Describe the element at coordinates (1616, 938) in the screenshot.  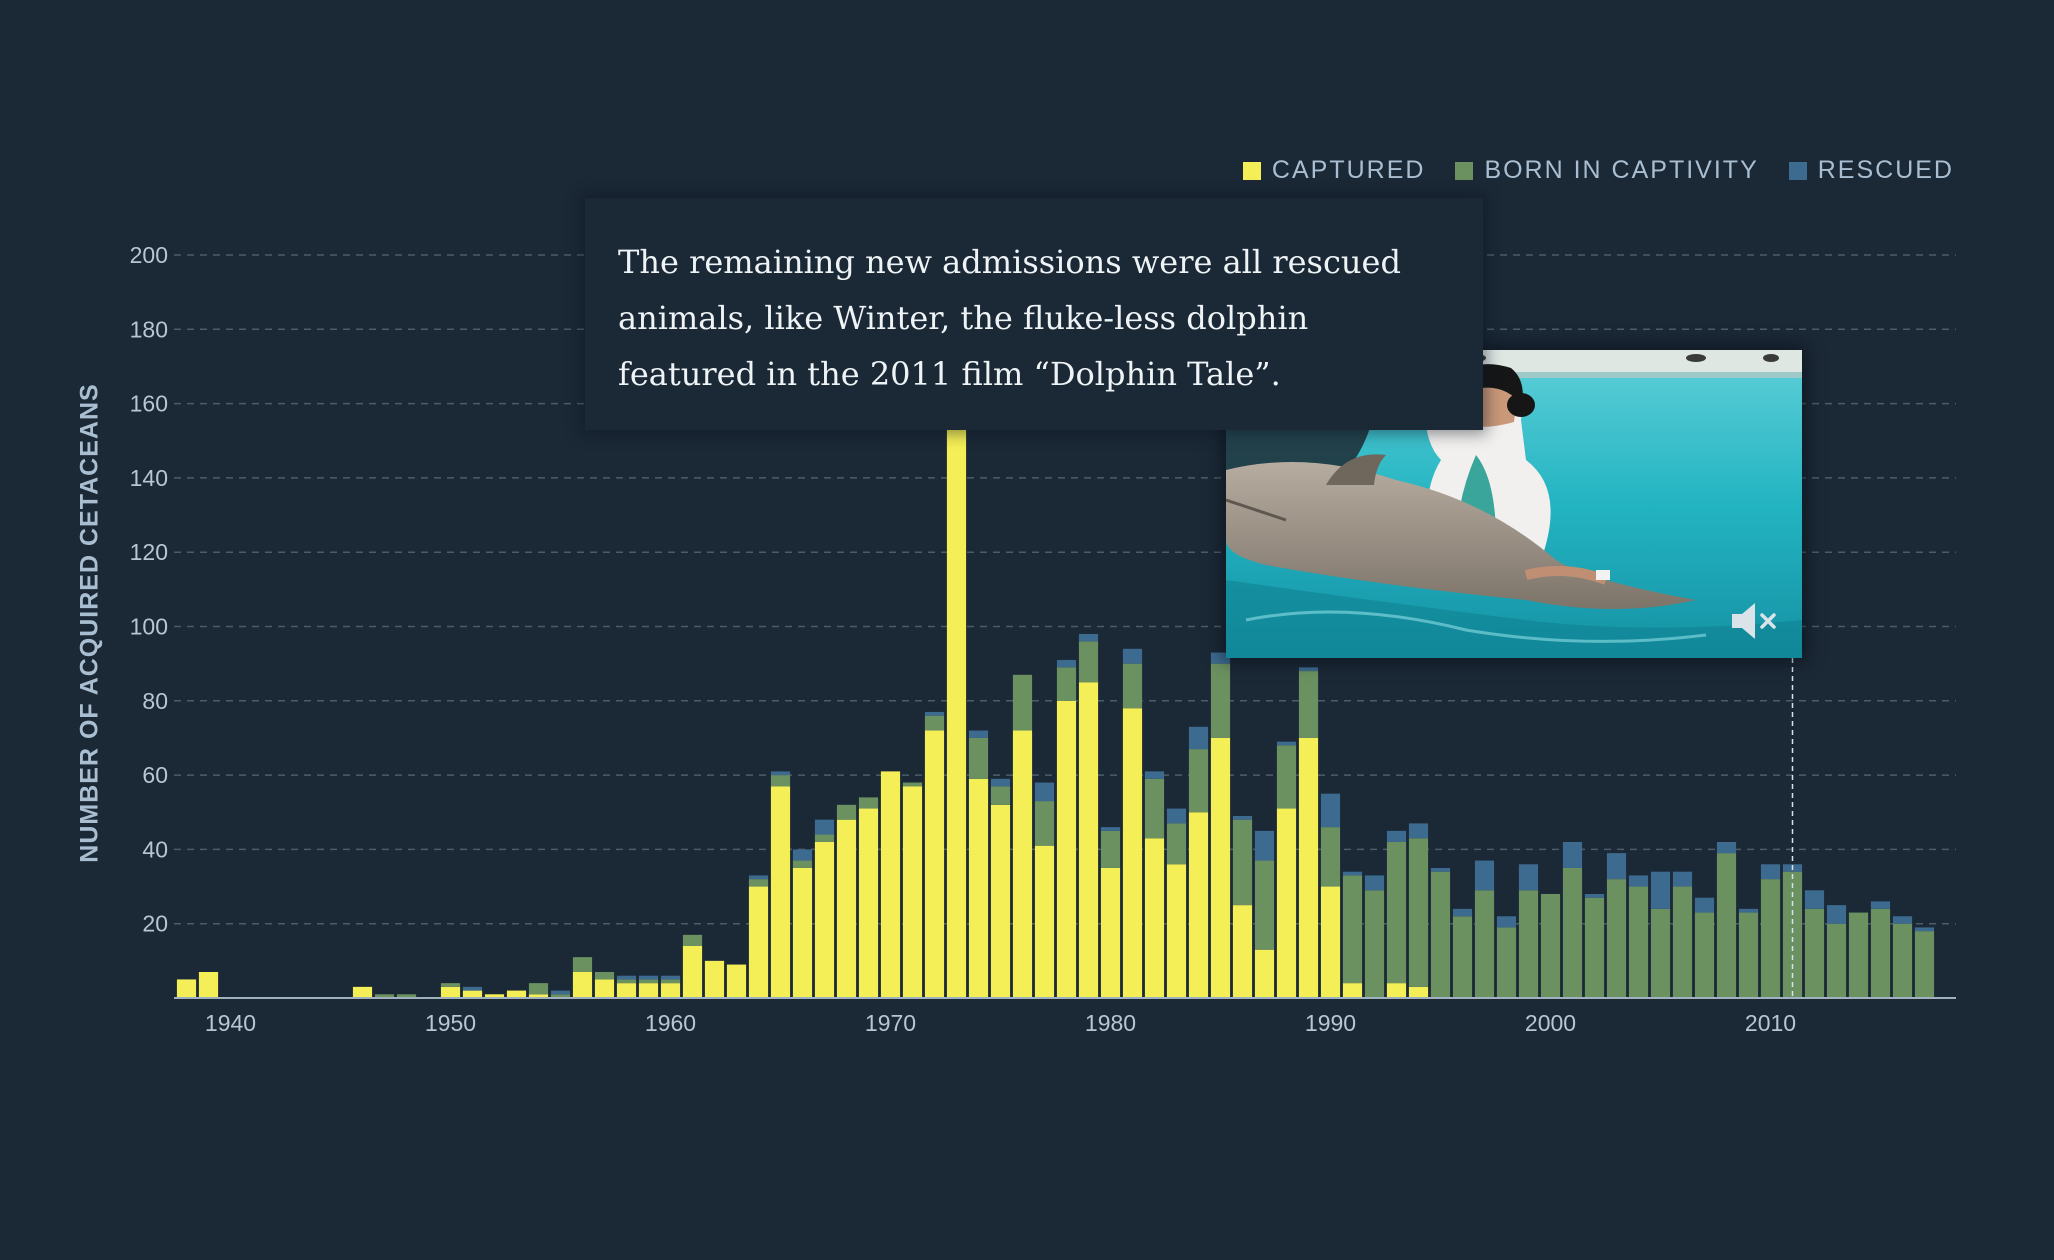
I see `bar-born-in-captivity-2003` at that location.